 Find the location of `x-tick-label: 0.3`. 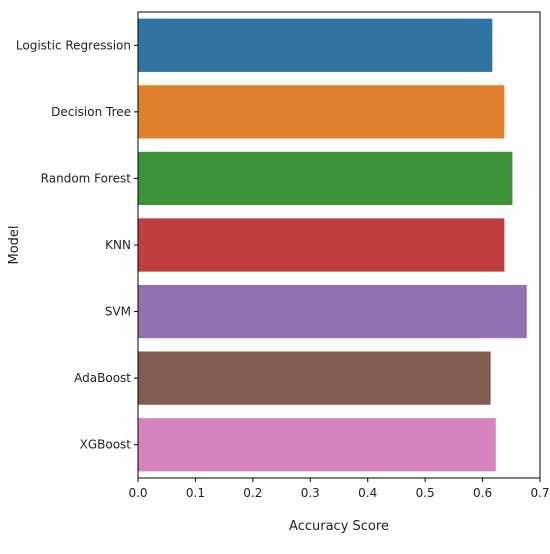

x-tick-label: 0.3 is located at coordinates (310, 493).